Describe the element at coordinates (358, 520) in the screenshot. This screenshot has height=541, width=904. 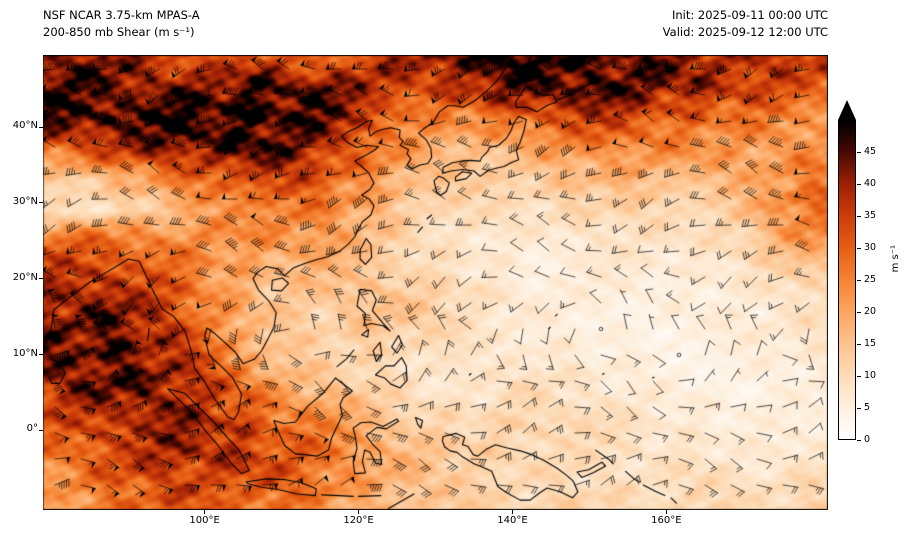
I see `lon-tick-label: 120°E` at that location.